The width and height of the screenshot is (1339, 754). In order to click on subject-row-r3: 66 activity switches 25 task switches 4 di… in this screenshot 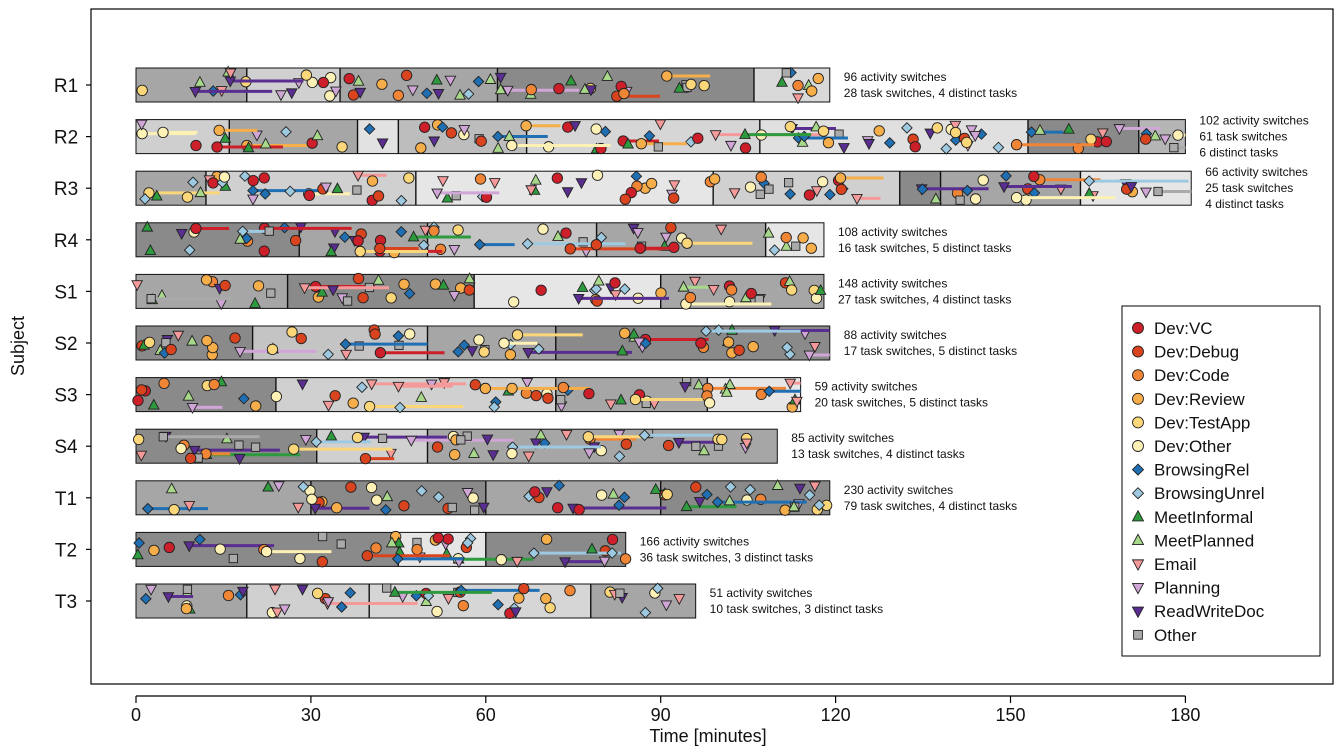, I will do `click(721, 188)`.